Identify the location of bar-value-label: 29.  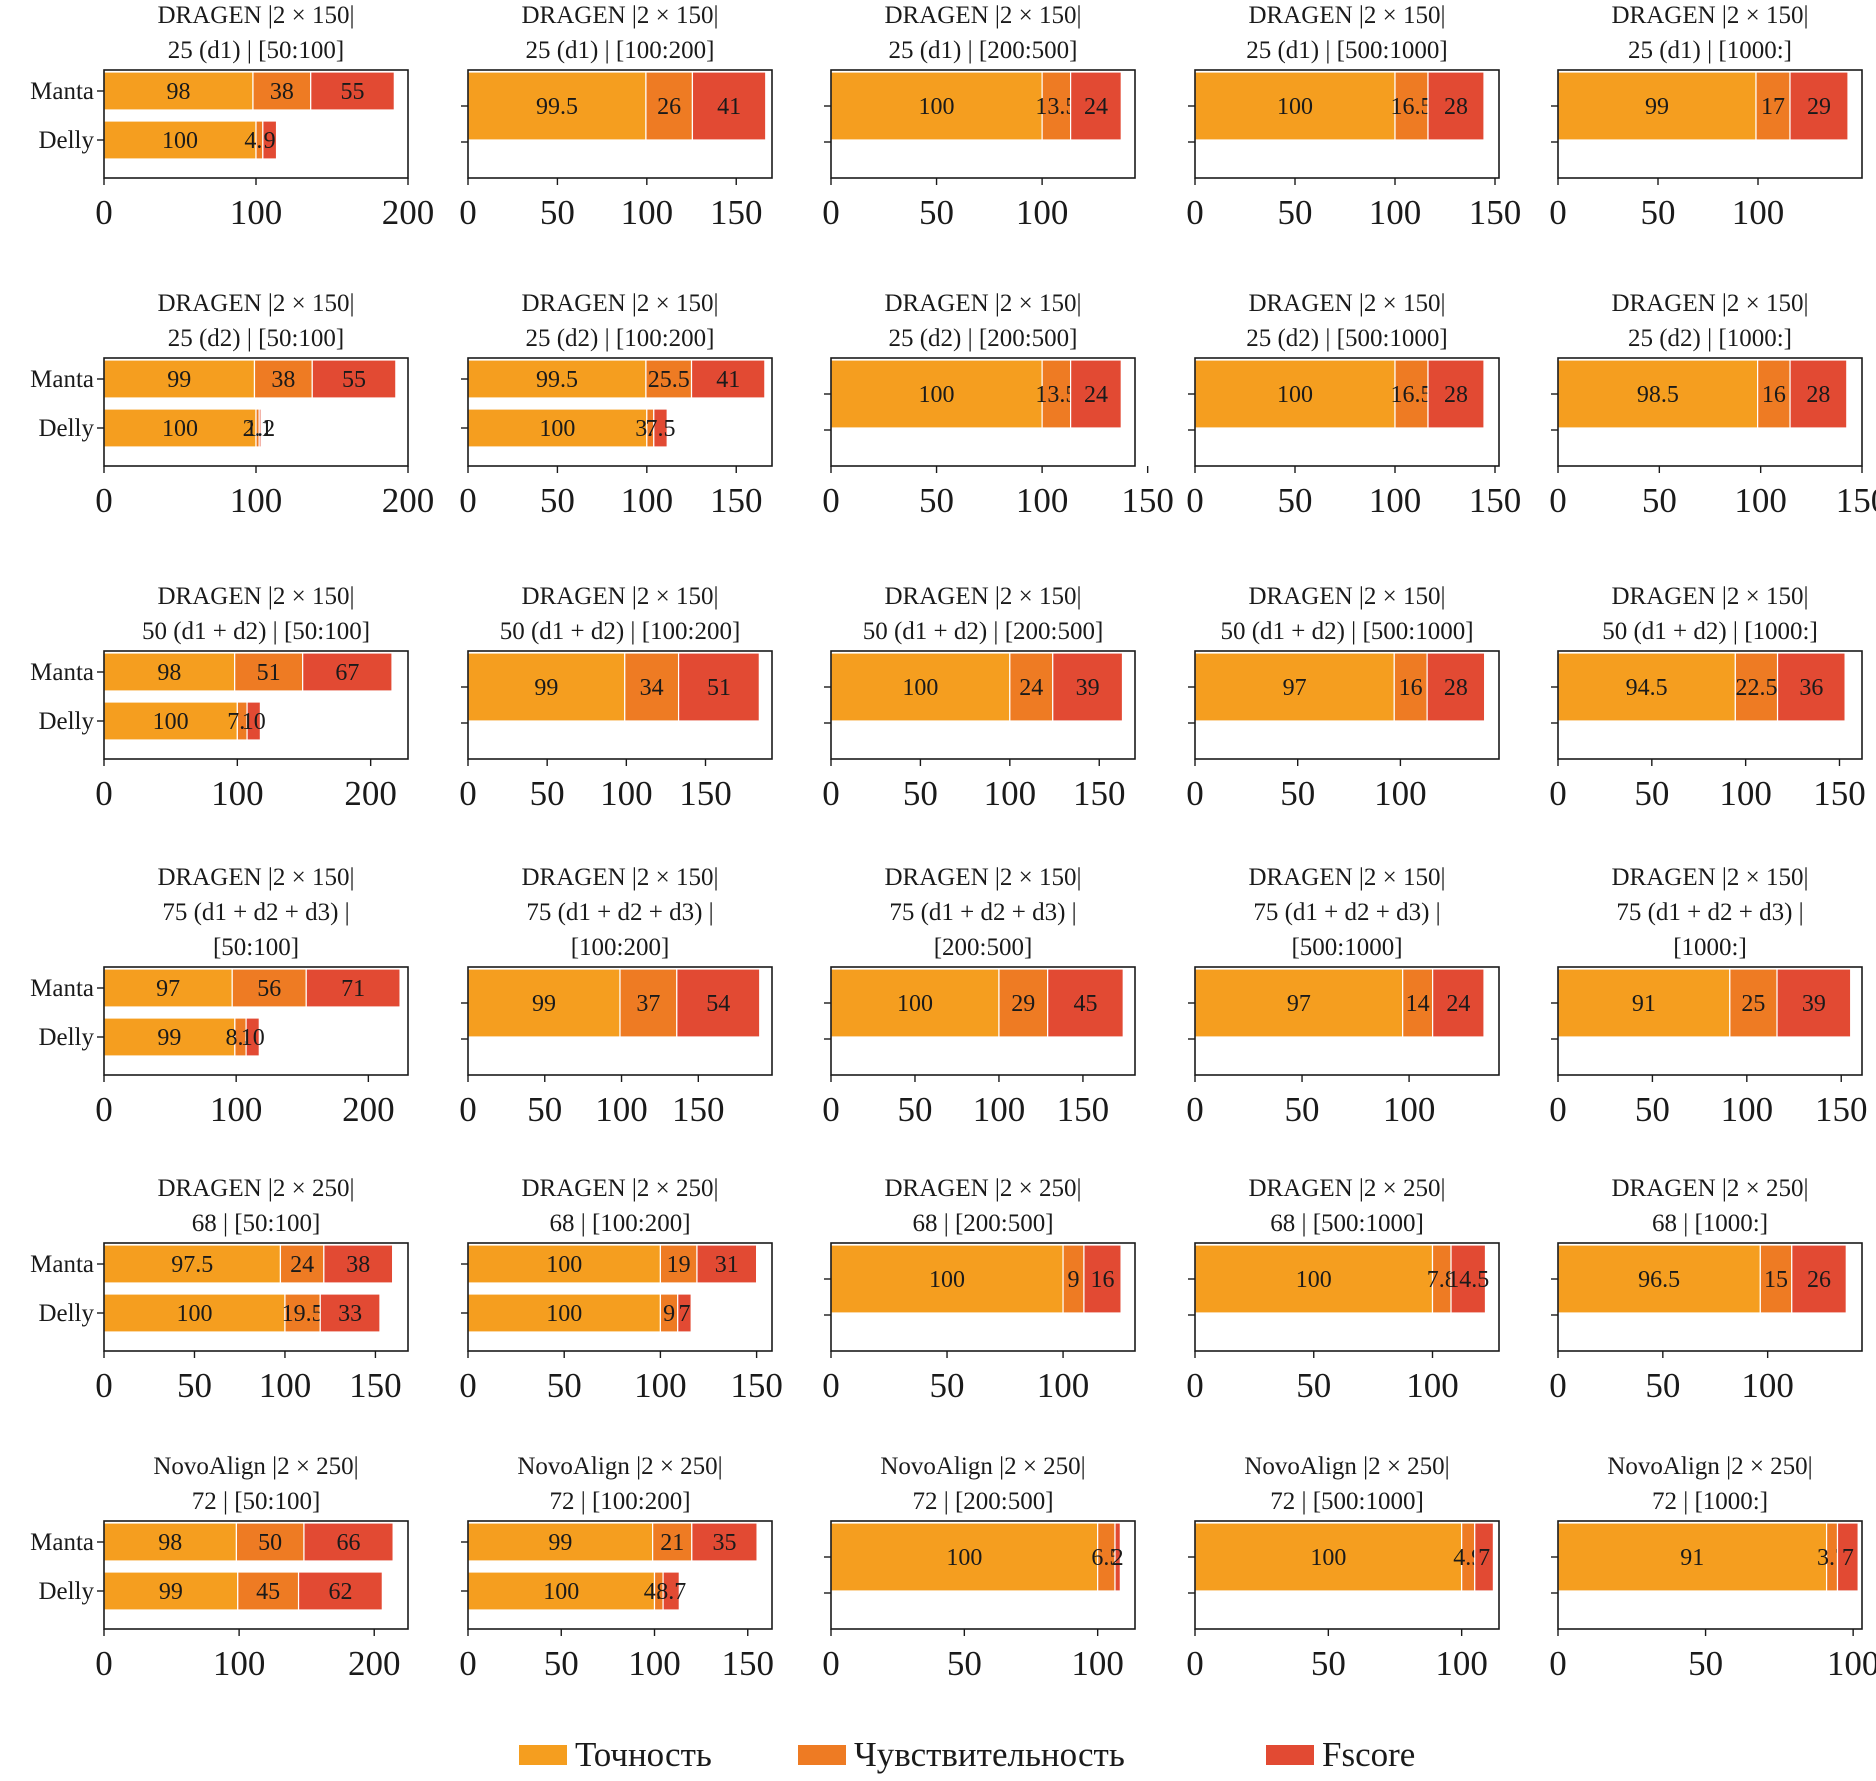
(1023, 1004).